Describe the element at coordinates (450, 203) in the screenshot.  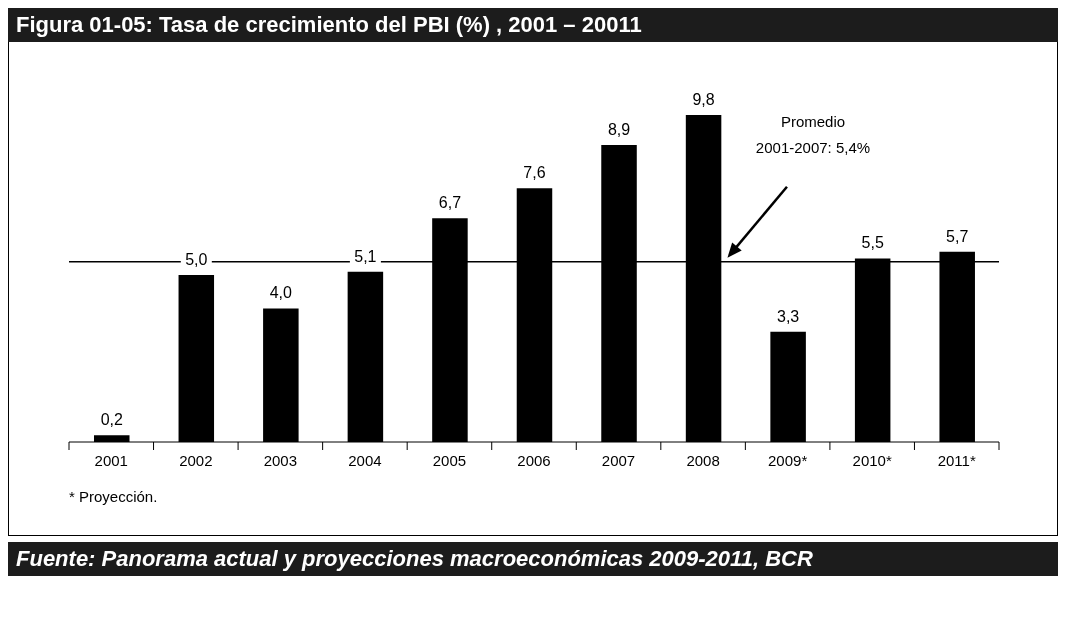
I see `data-label: 6,7` at that location.